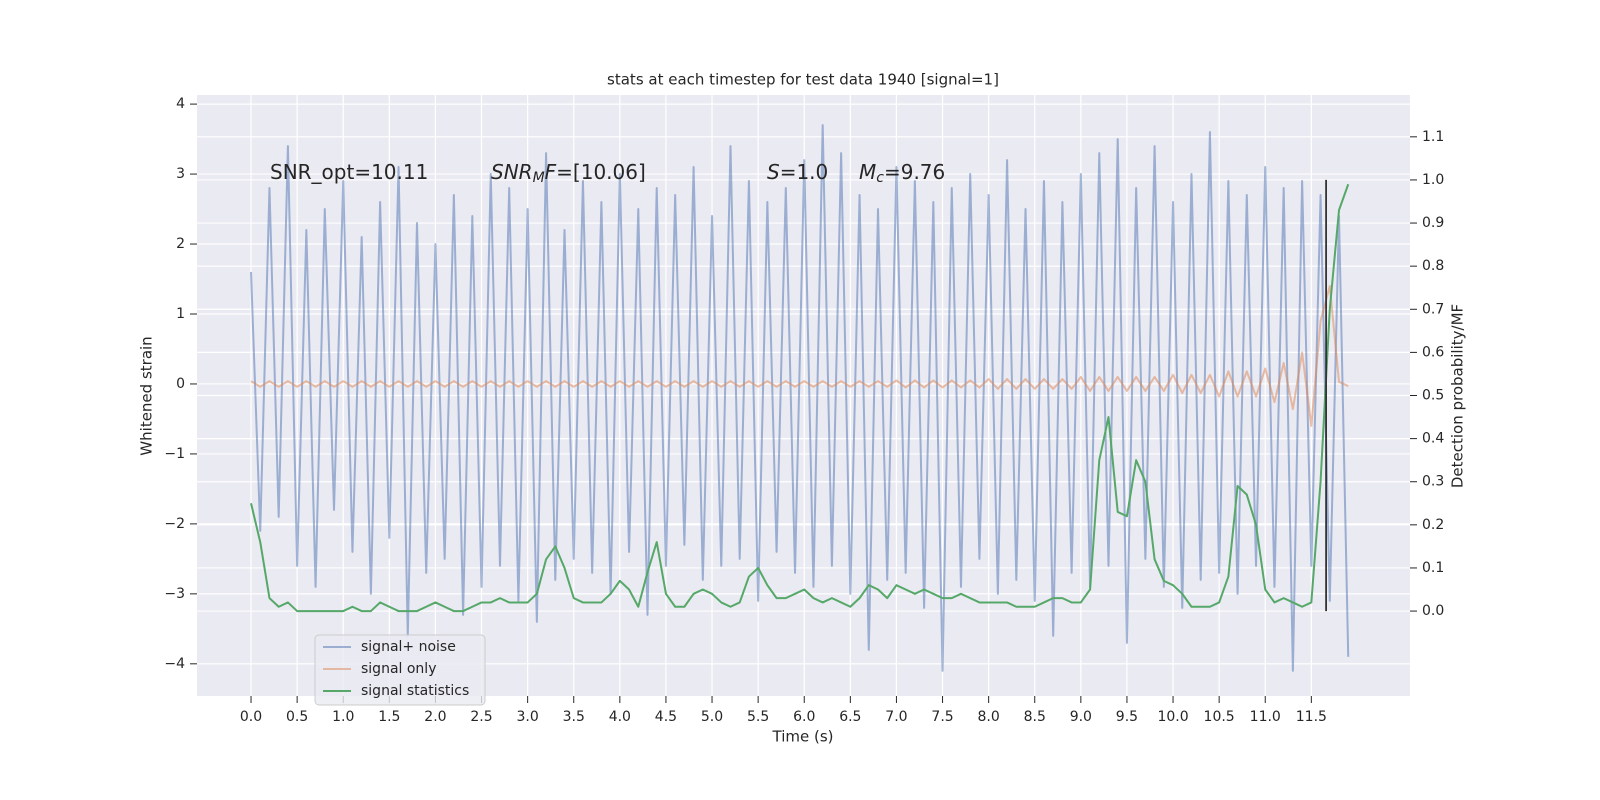 This screenshot has height=800, width=1600. I want to click on x-tick-label: 9.0, so click(1081, 717).